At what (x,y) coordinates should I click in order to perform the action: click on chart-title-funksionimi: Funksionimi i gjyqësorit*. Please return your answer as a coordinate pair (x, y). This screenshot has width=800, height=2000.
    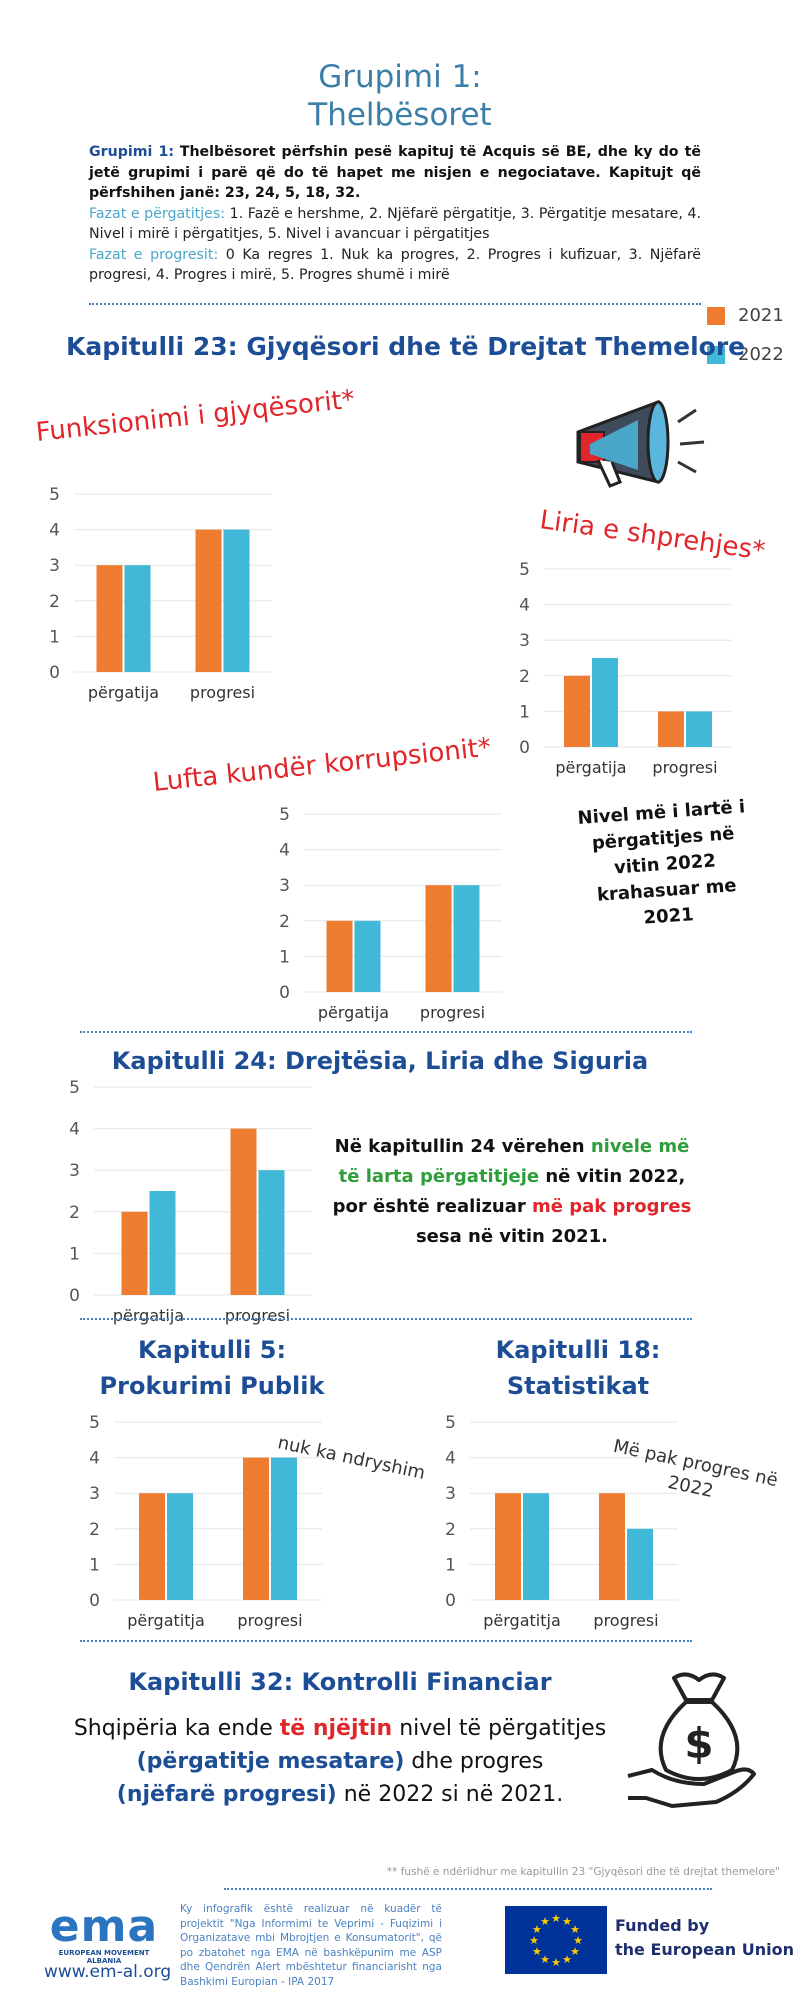
    Looking at the image, I should click on (195, 416).